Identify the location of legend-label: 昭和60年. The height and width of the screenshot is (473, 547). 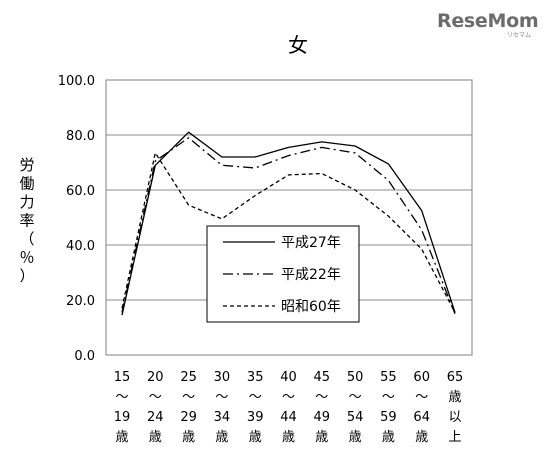
(311, 307).